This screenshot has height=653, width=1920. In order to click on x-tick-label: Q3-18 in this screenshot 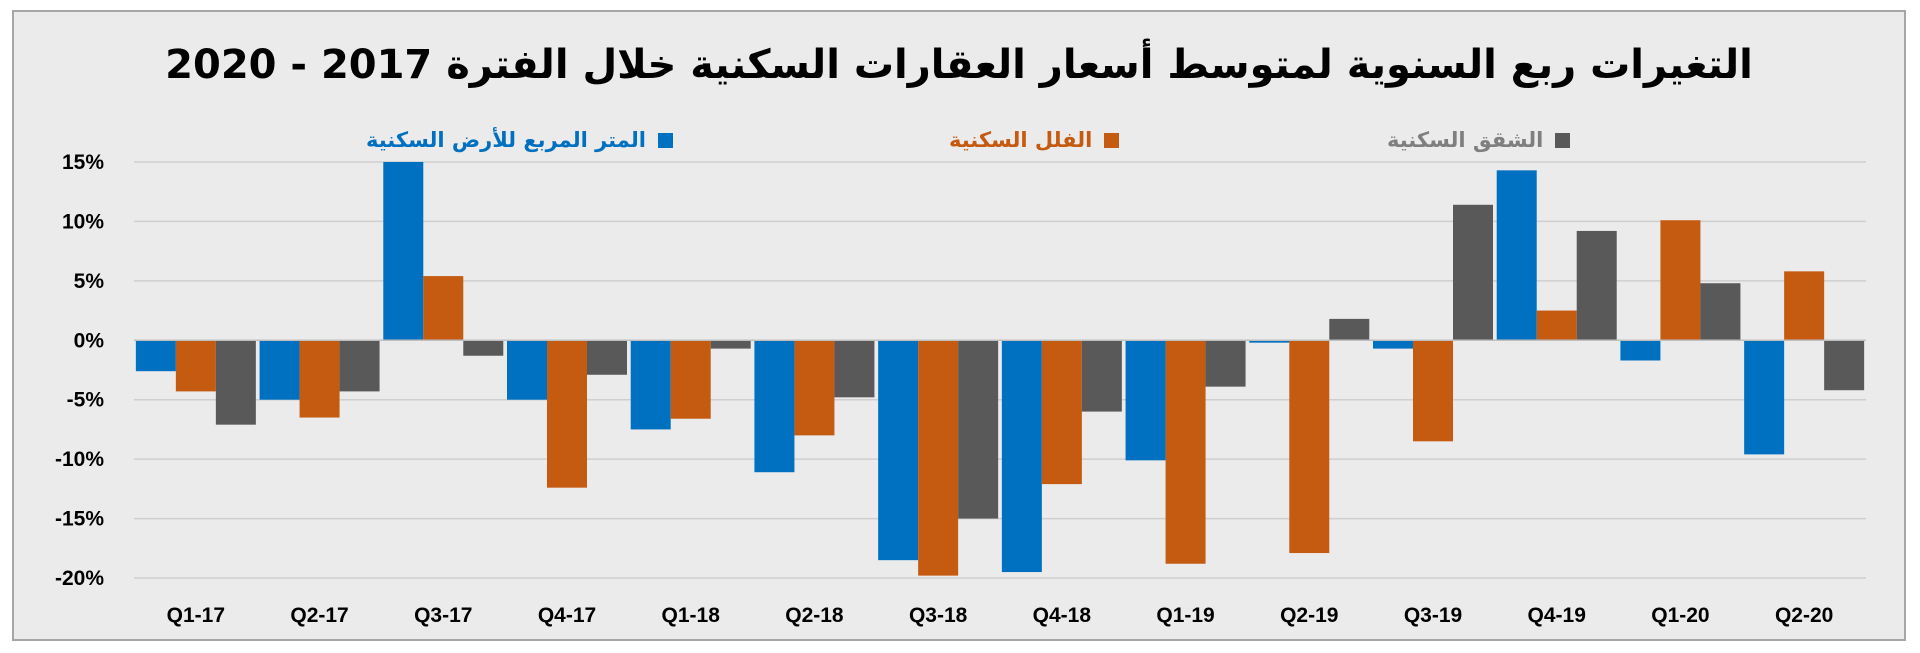, I will do `click(938, 615)`.